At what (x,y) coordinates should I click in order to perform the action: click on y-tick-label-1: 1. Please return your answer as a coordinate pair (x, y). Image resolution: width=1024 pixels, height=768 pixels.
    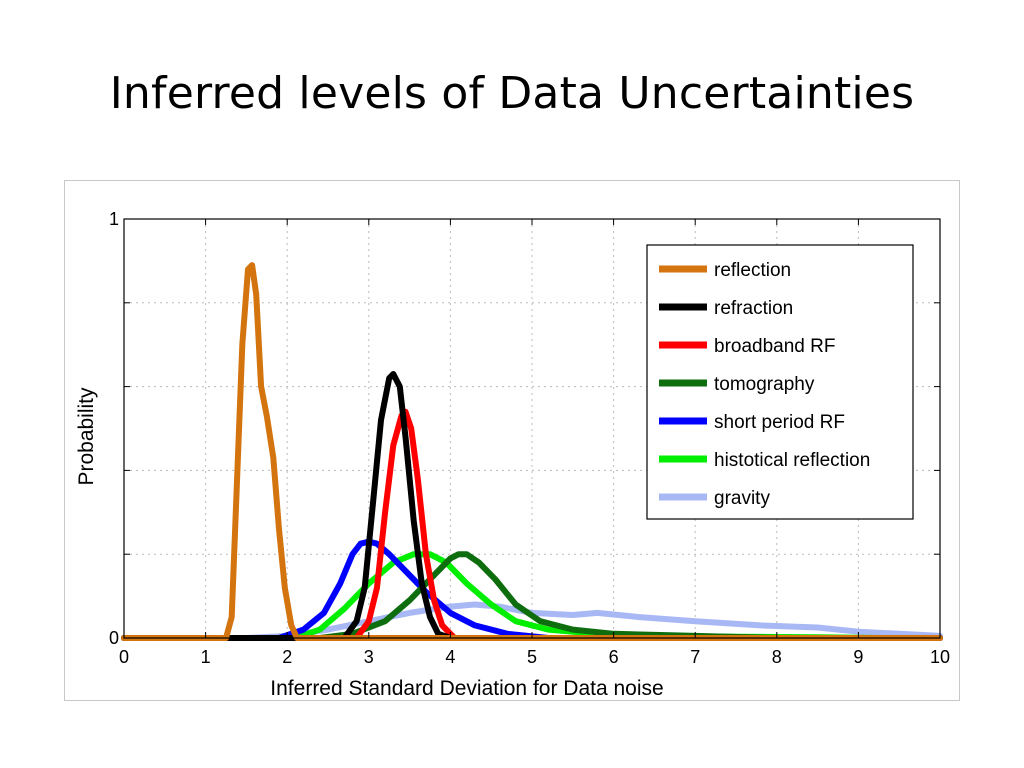
    Looking at the image, I should click on (114, 219).